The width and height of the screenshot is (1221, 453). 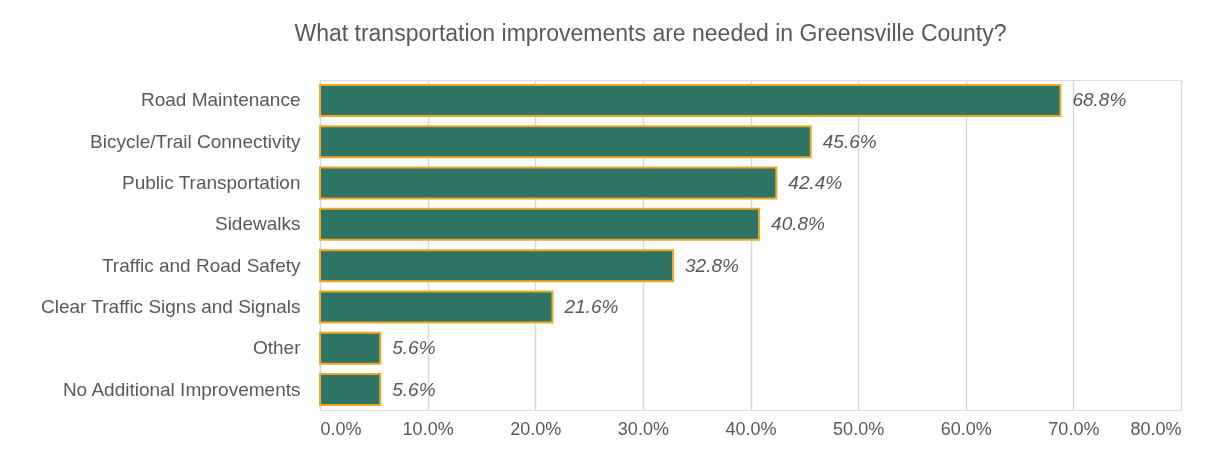 What do you see at coordinates (428, 428) in the screenshot?
I see `x-tick-label: 10.0%` at bounding box center [428, 428].